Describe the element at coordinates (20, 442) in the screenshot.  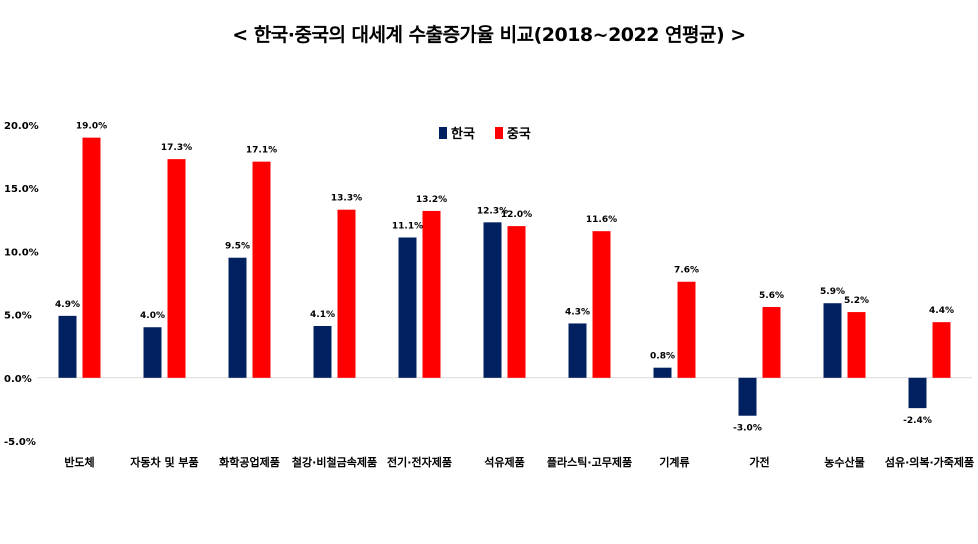
I see `y-tick-label: -5.0%` at that location.